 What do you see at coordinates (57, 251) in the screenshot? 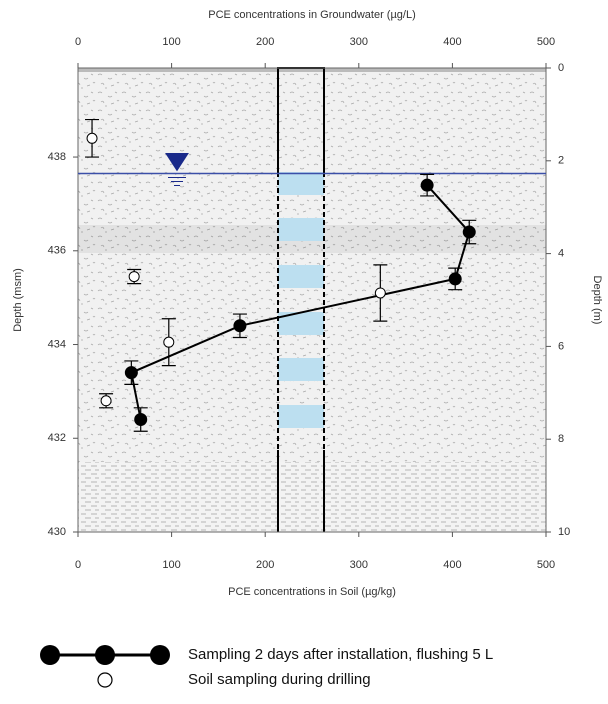
I see `y-tick-label: 436` at bounding box center [57, 251].